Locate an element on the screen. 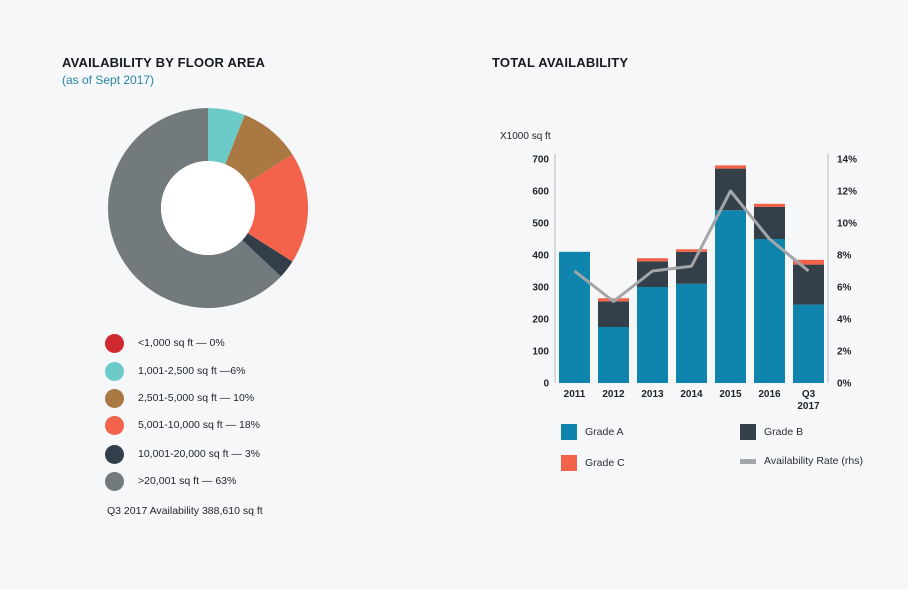  donut-legend-item: >20,001 sq ft — 63% is located at coordinates (170, 481).